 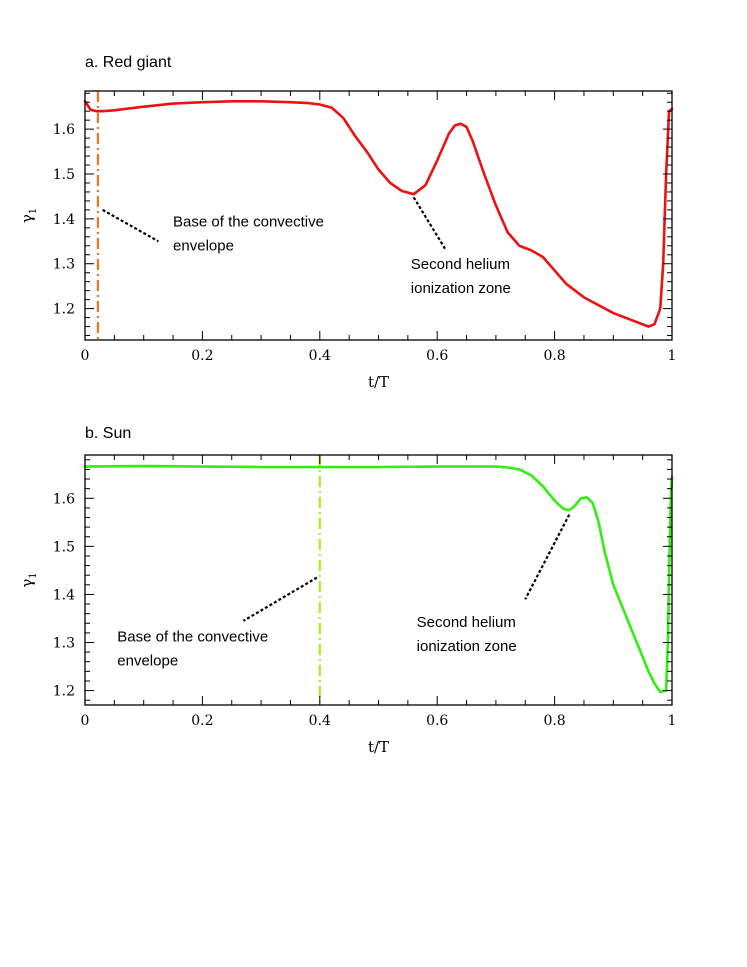 What do you see at coordinates (128, 62) in the screenshot?
I see `panel-title: a. Red giant` at bounding box center [128, 62].